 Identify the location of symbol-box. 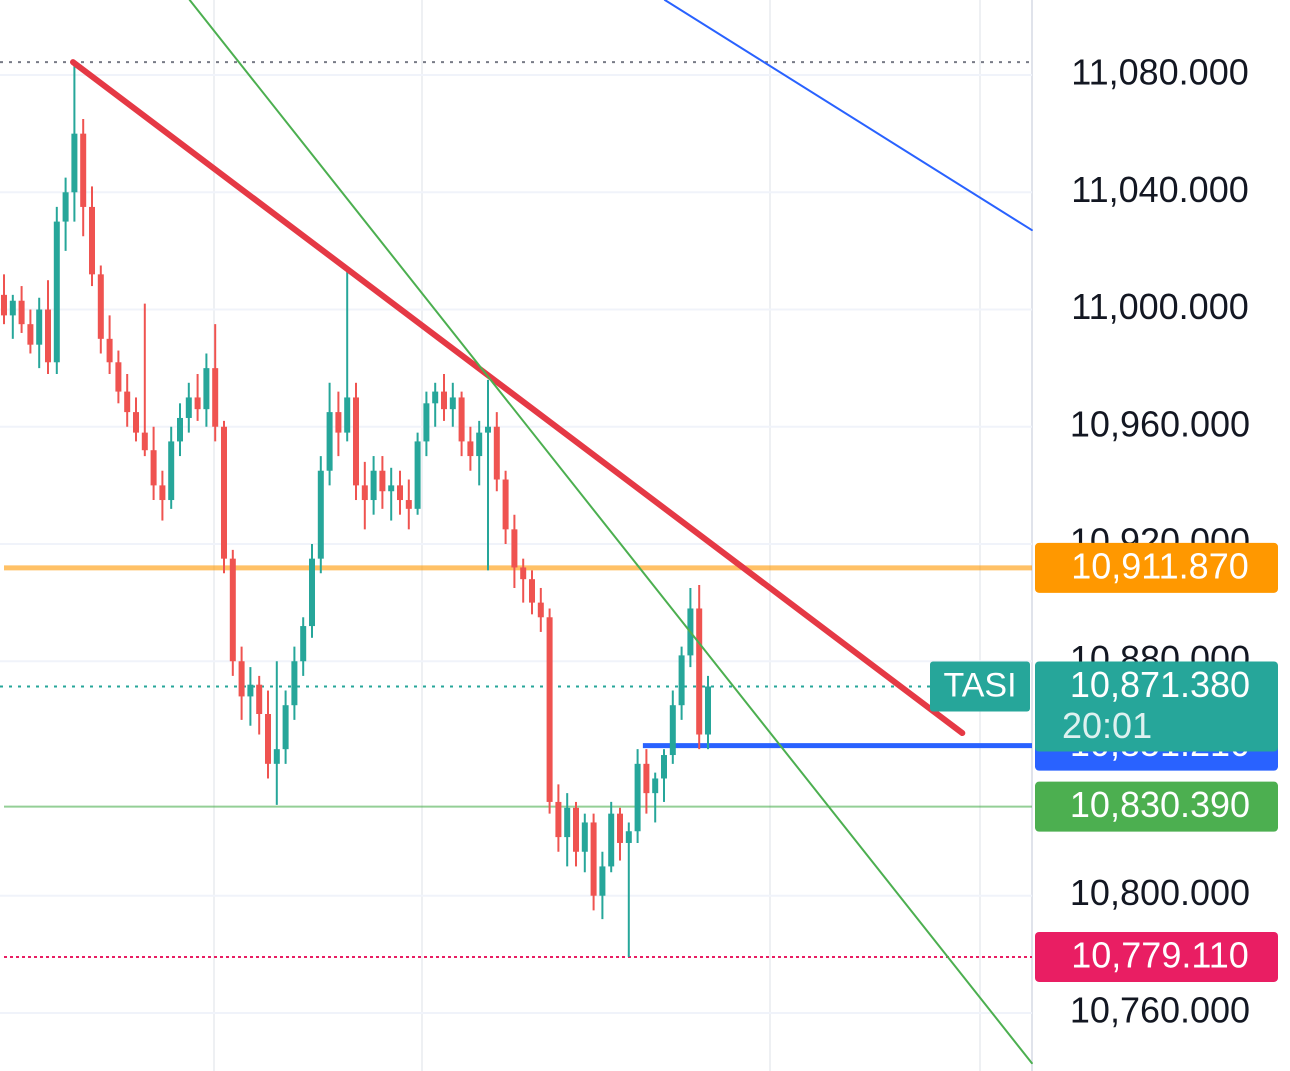
(980, 686).